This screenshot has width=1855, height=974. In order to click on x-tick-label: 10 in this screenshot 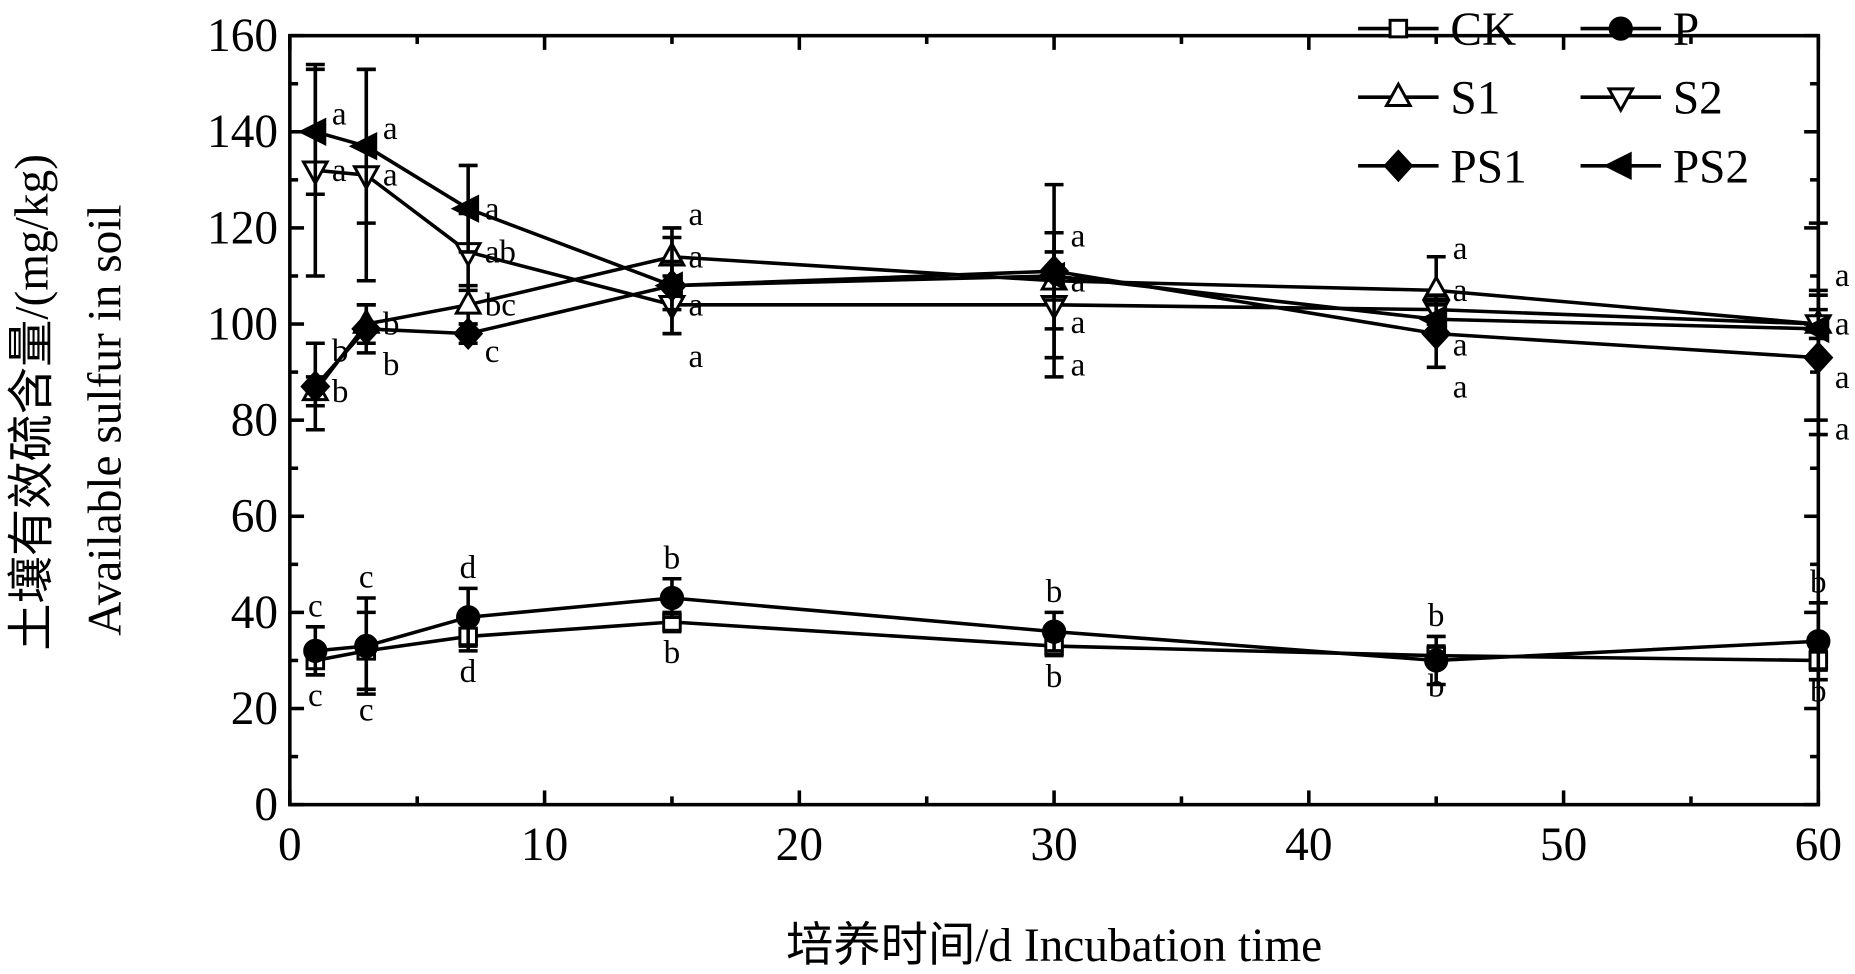, I will do `click(544, 845)`.